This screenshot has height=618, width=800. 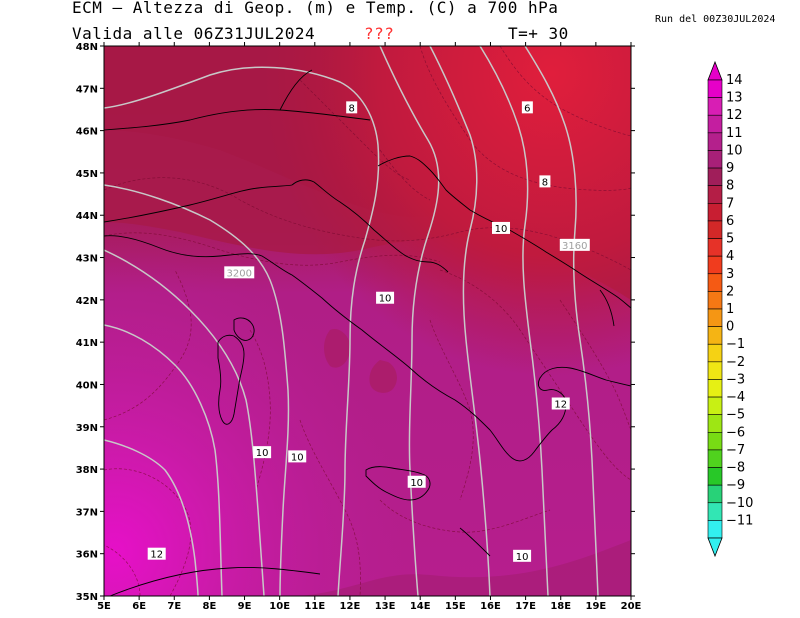 I want to click on lead-time-label: T=+ 30, so click(x=538, y=33).